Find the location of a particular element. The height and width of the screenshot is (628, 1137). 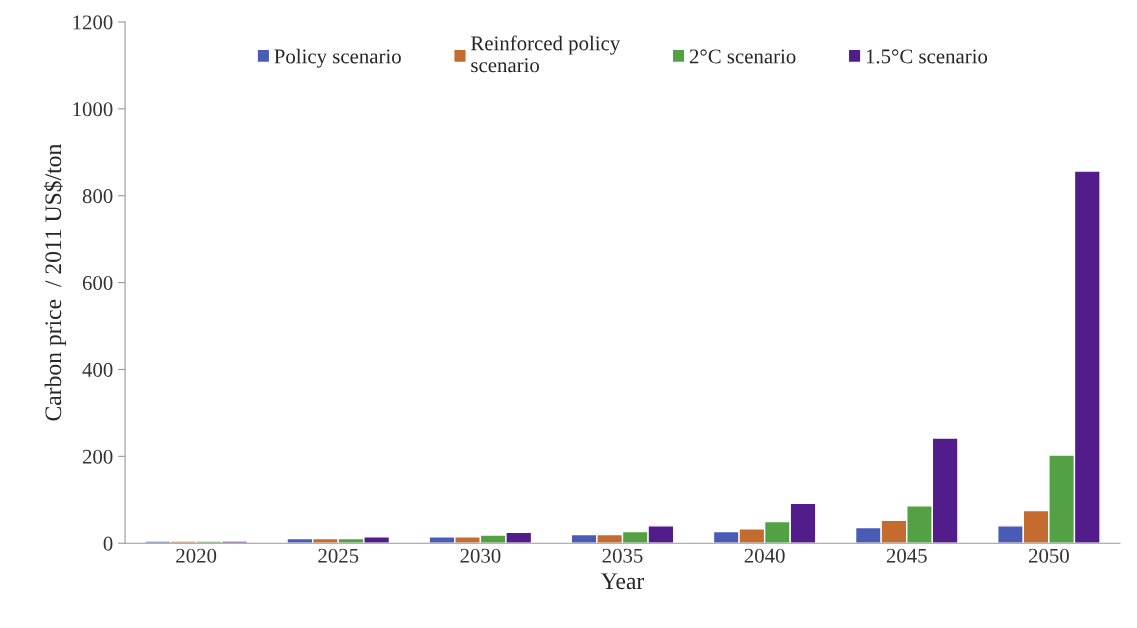

y-tick-label: 600 is located at coordinates (97, 283).